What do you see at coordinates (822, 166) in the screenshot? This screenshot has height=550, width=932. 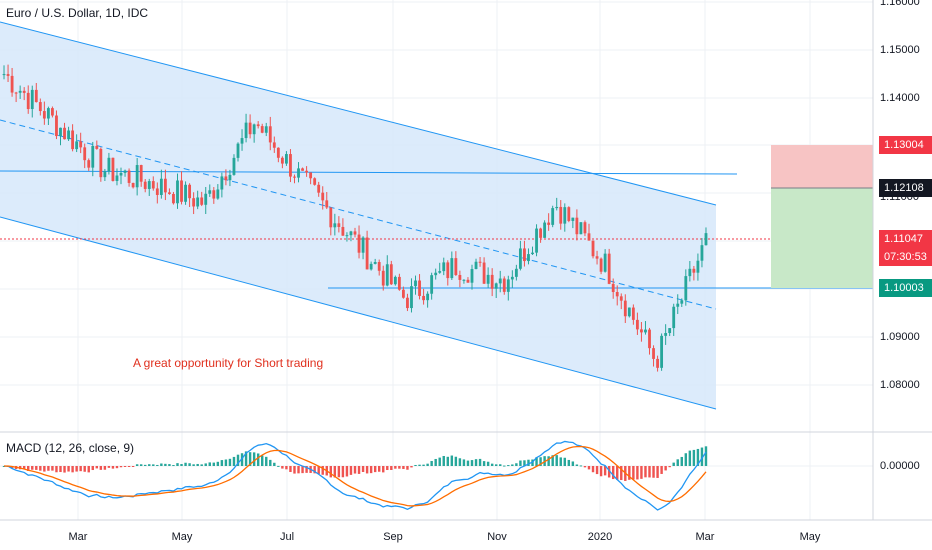 I see `risk-zone` at bounding box center [822, 166].